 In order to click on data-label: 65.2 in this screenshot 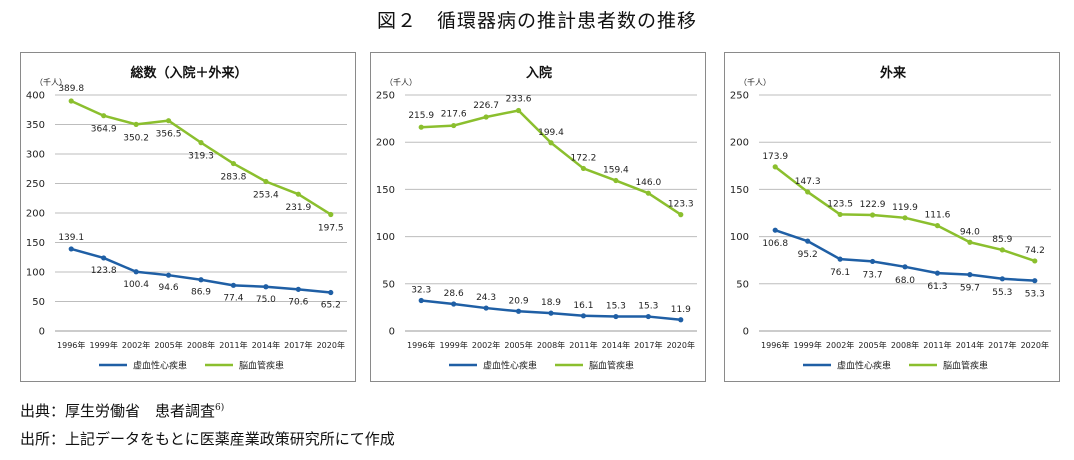, I will do `click(331, 306)`.